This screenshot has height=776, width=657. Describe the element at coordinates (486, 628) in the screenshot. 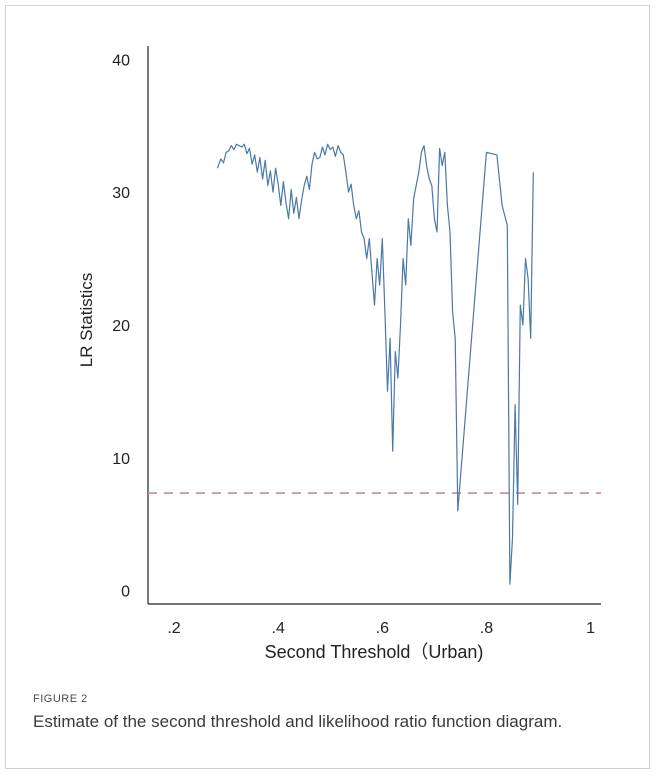

I see `x-tick-label: .8` at that location.